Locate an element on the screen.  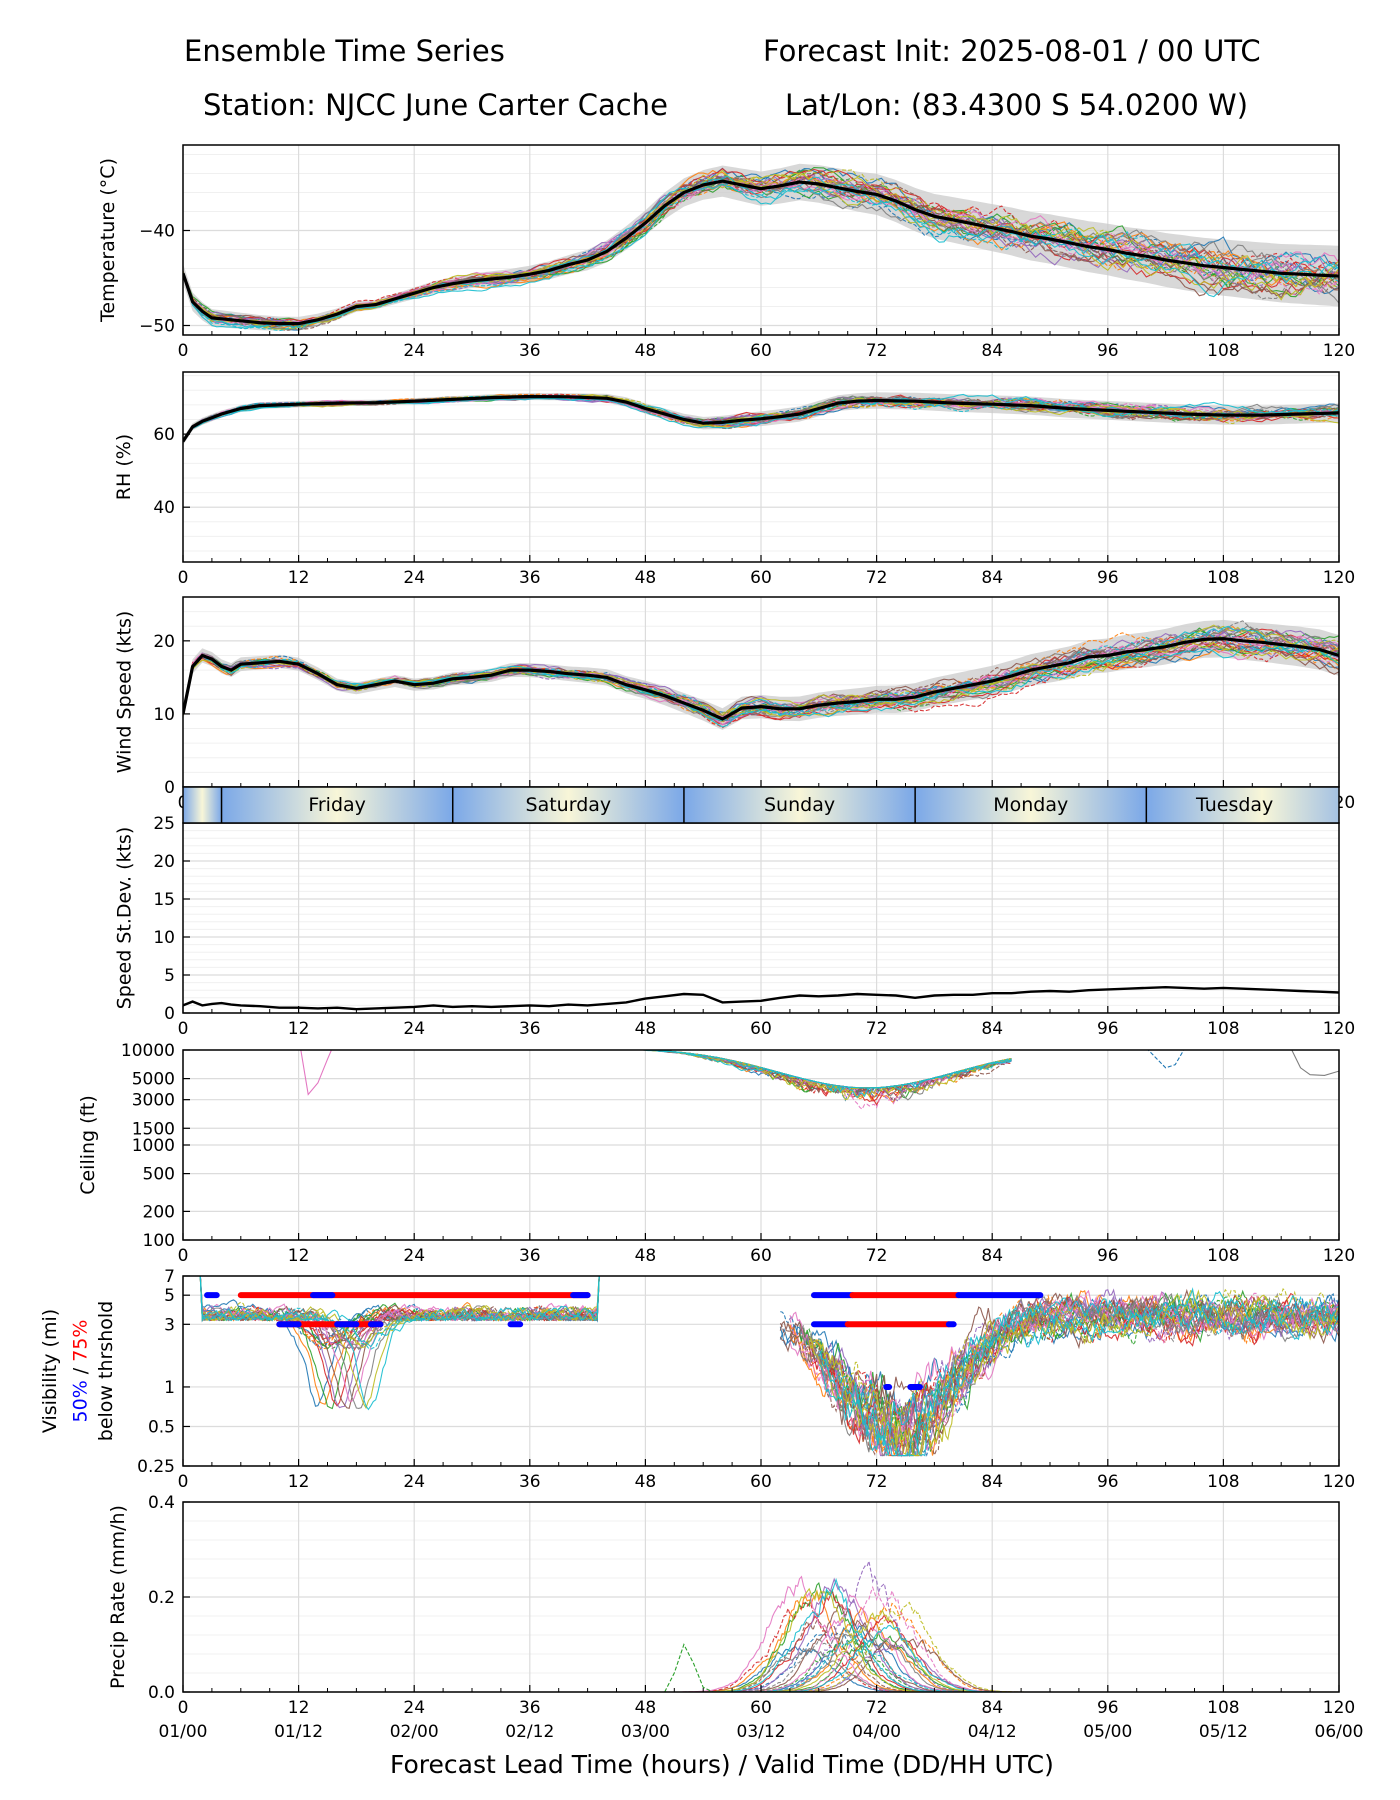
ensemble-mean-line is located at coordinates (761, 679).